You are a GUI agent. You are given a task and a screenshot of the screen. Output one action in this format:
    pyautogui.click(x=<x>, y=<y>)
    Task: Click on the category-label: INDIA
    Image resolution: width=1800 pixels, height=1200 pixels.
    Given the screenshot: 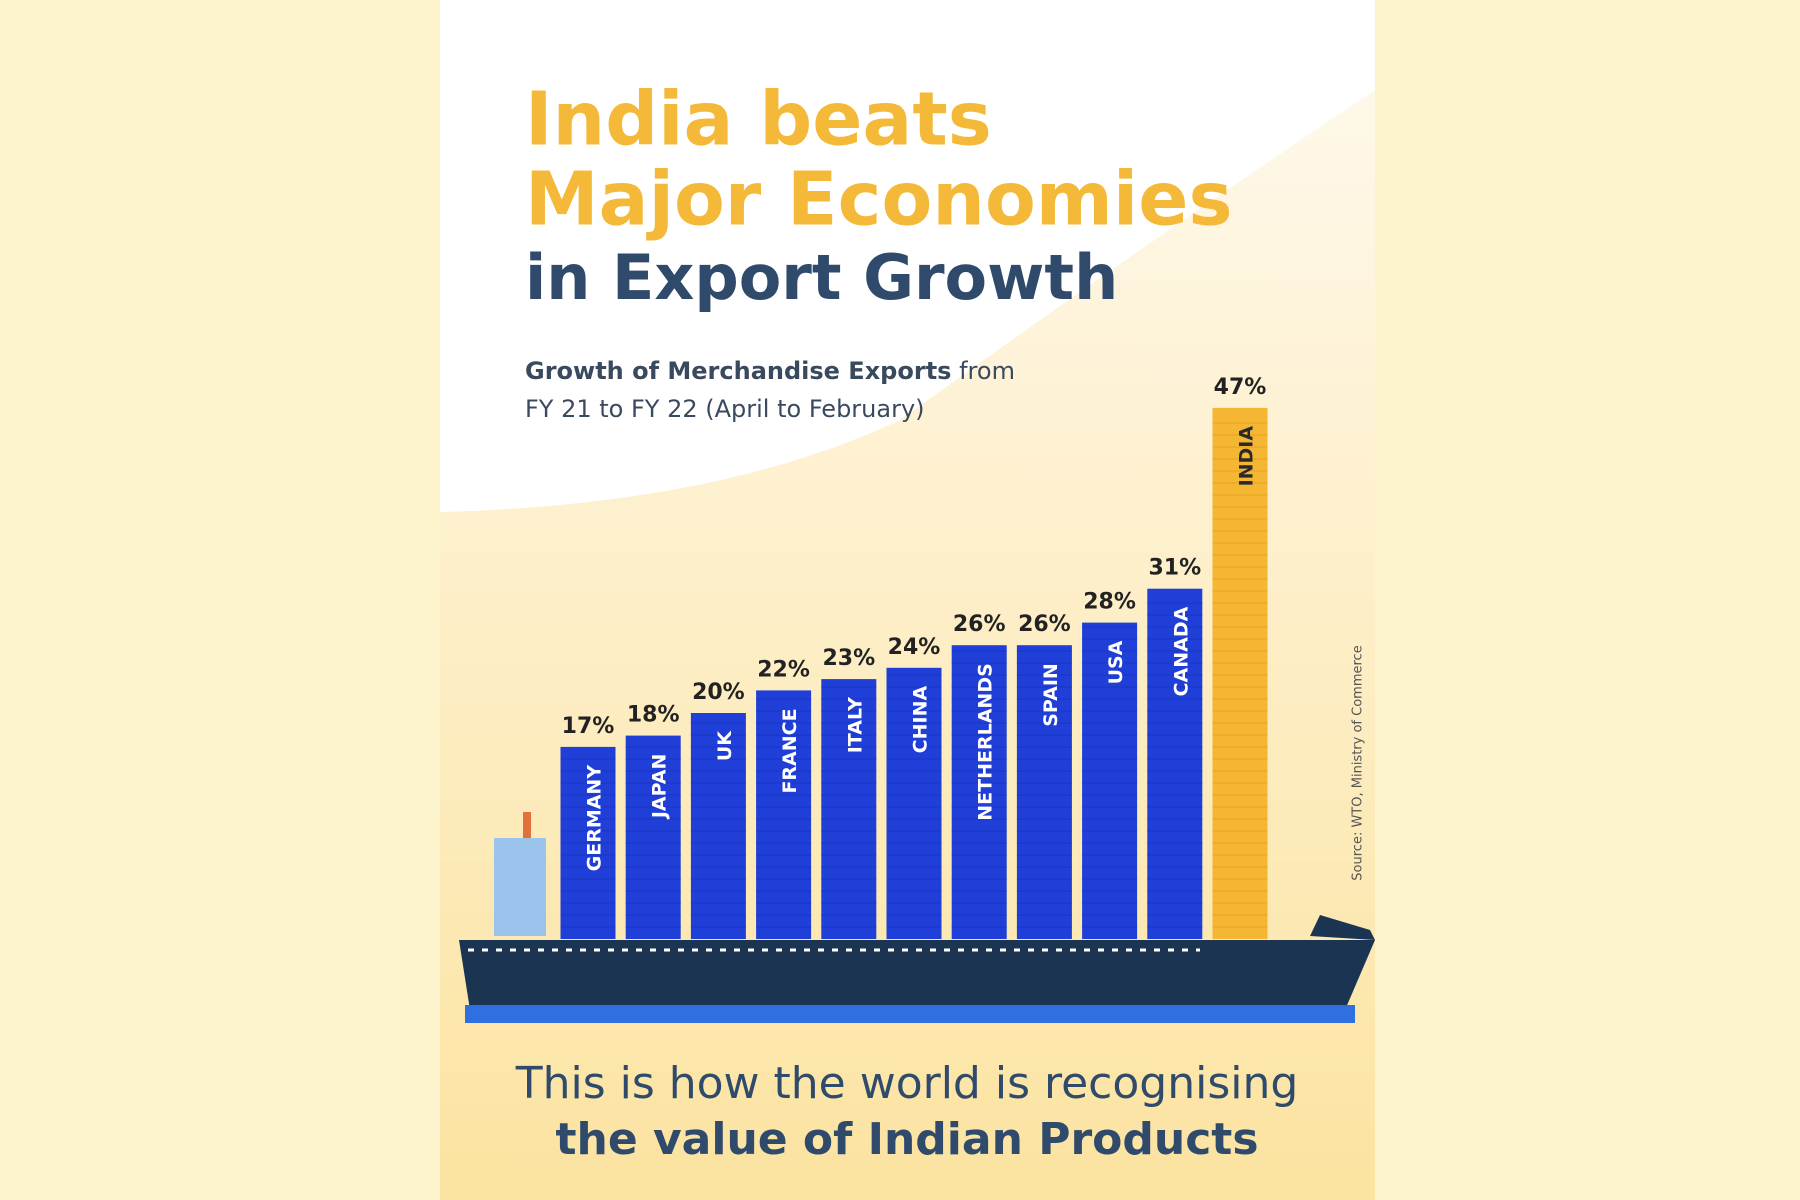 What is the action you would take?
    pyautogui.click(x=1247, y=456)
    